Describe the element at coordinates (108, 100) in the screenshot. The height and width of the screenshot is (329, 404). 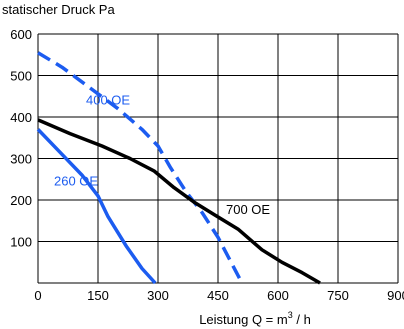
I see `series-label: 400 OE` at that location.